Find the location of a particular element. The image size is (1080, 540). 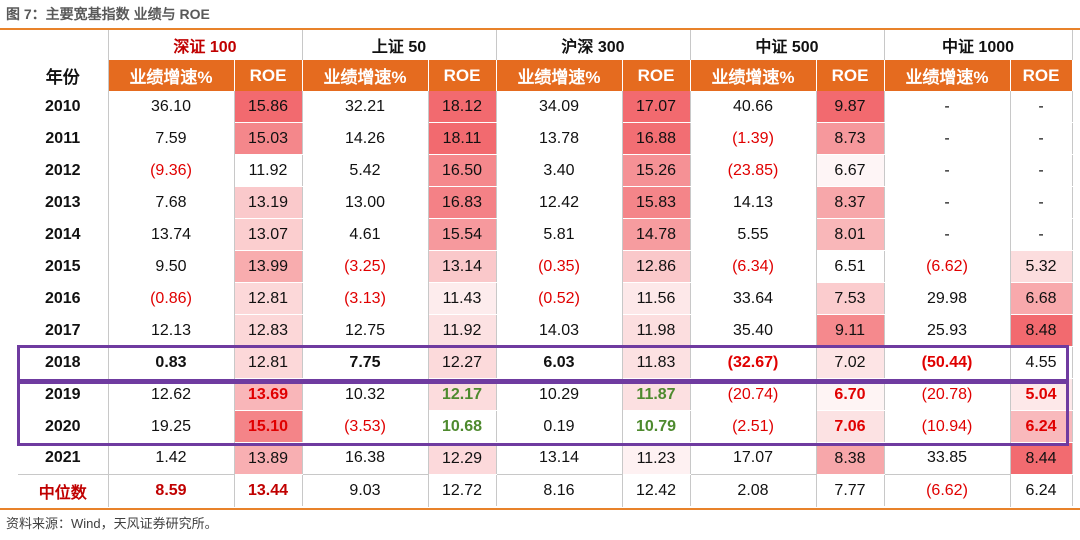

index-header-szse100: 深证 100 is located at coordinates (205, 45).